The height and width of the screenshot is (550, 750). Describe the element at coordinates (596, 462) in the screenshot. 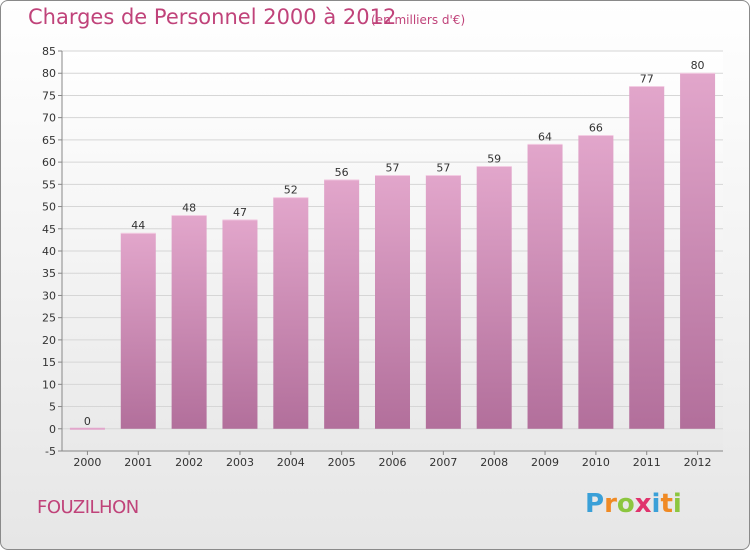

I see `x-tick-label: 2010` at that location.